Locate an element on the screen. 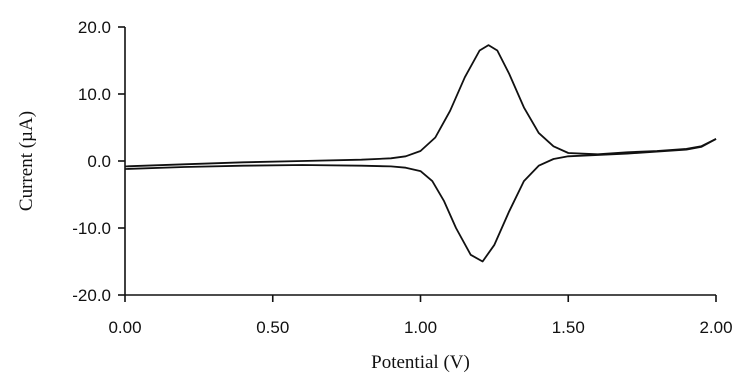  y-tick-group: 20.0 10.0 0.0 -10.0 -20.0 is located at coordinates (98, 161).